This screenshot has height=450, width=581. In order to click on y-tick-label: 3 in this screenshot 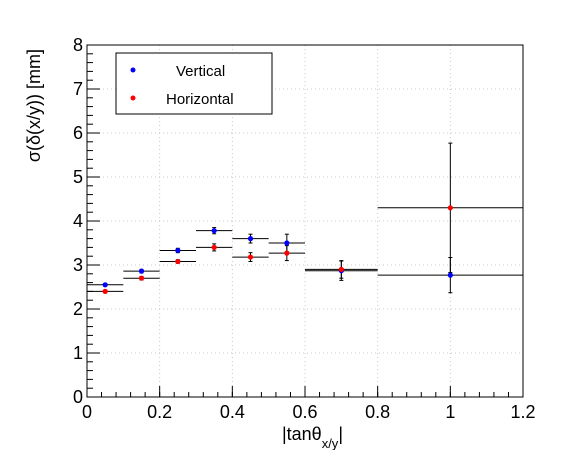, I will do `click(78, 265)`.